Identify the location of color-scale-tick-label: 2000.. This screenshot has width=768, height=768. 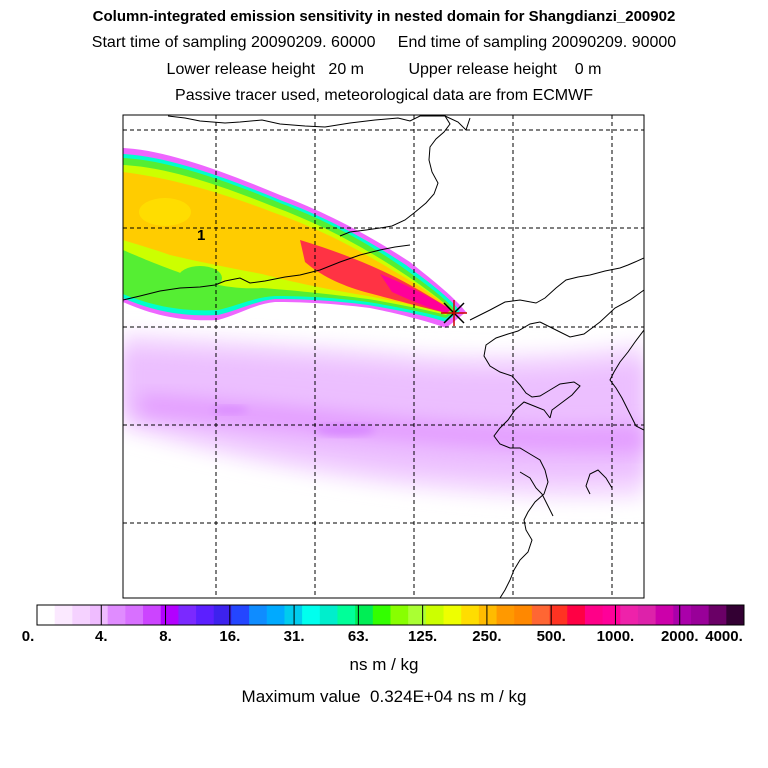
(679, 636).